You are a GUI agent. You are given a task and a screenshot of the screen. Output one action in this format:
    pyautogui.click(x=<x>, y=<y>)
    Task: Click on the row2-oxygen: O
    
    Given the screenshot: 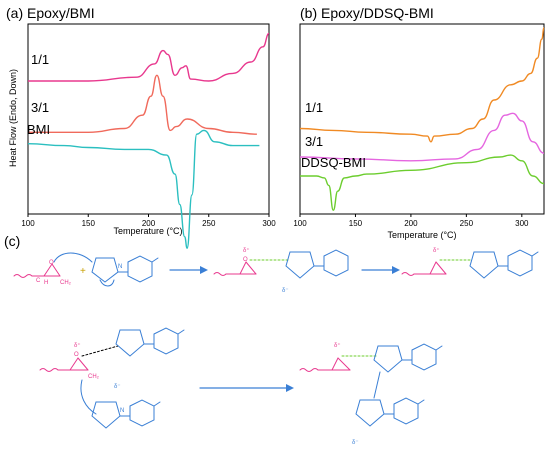 What is the action you would take?
    pyautogui.click(x=76, y=355)
    